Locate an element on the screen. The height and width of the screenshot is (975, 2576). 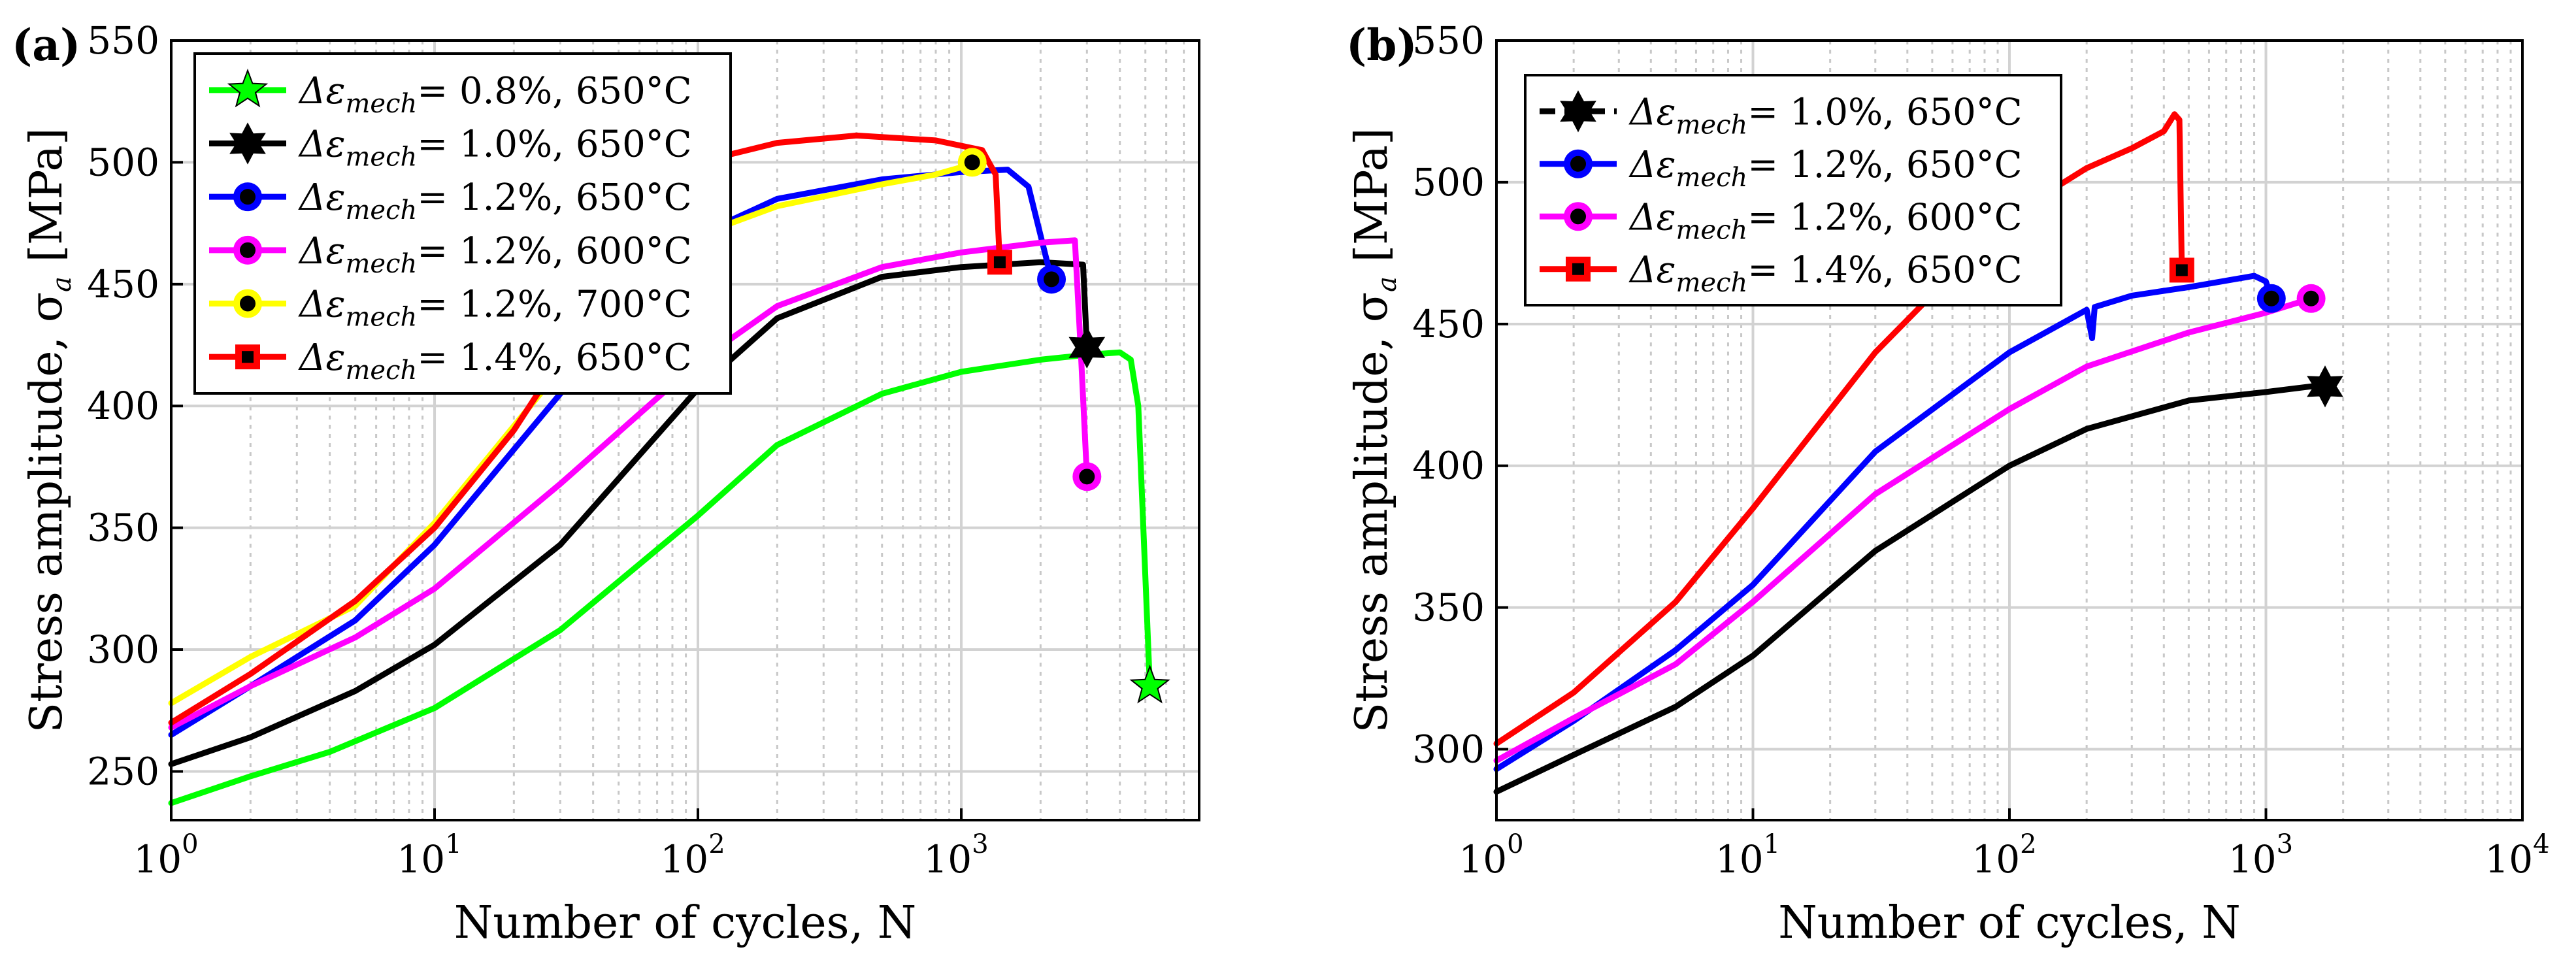
legend-label-5: Δεmech= 1.4%, 650°C is located at coordinates (495, 361).